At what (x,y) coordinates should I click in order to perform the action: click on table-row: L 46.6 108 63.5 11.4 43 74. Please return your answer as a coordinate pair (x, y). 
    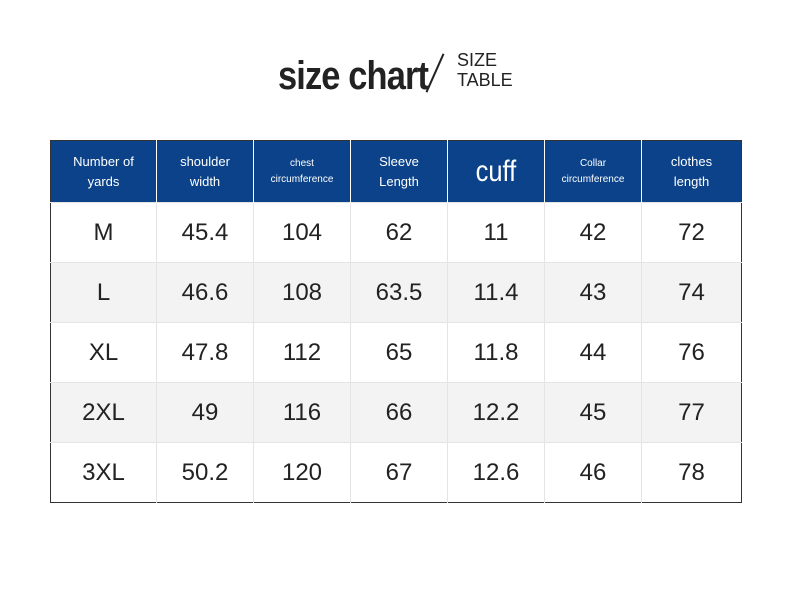
    Looking at the image, I should click on (396, 292).